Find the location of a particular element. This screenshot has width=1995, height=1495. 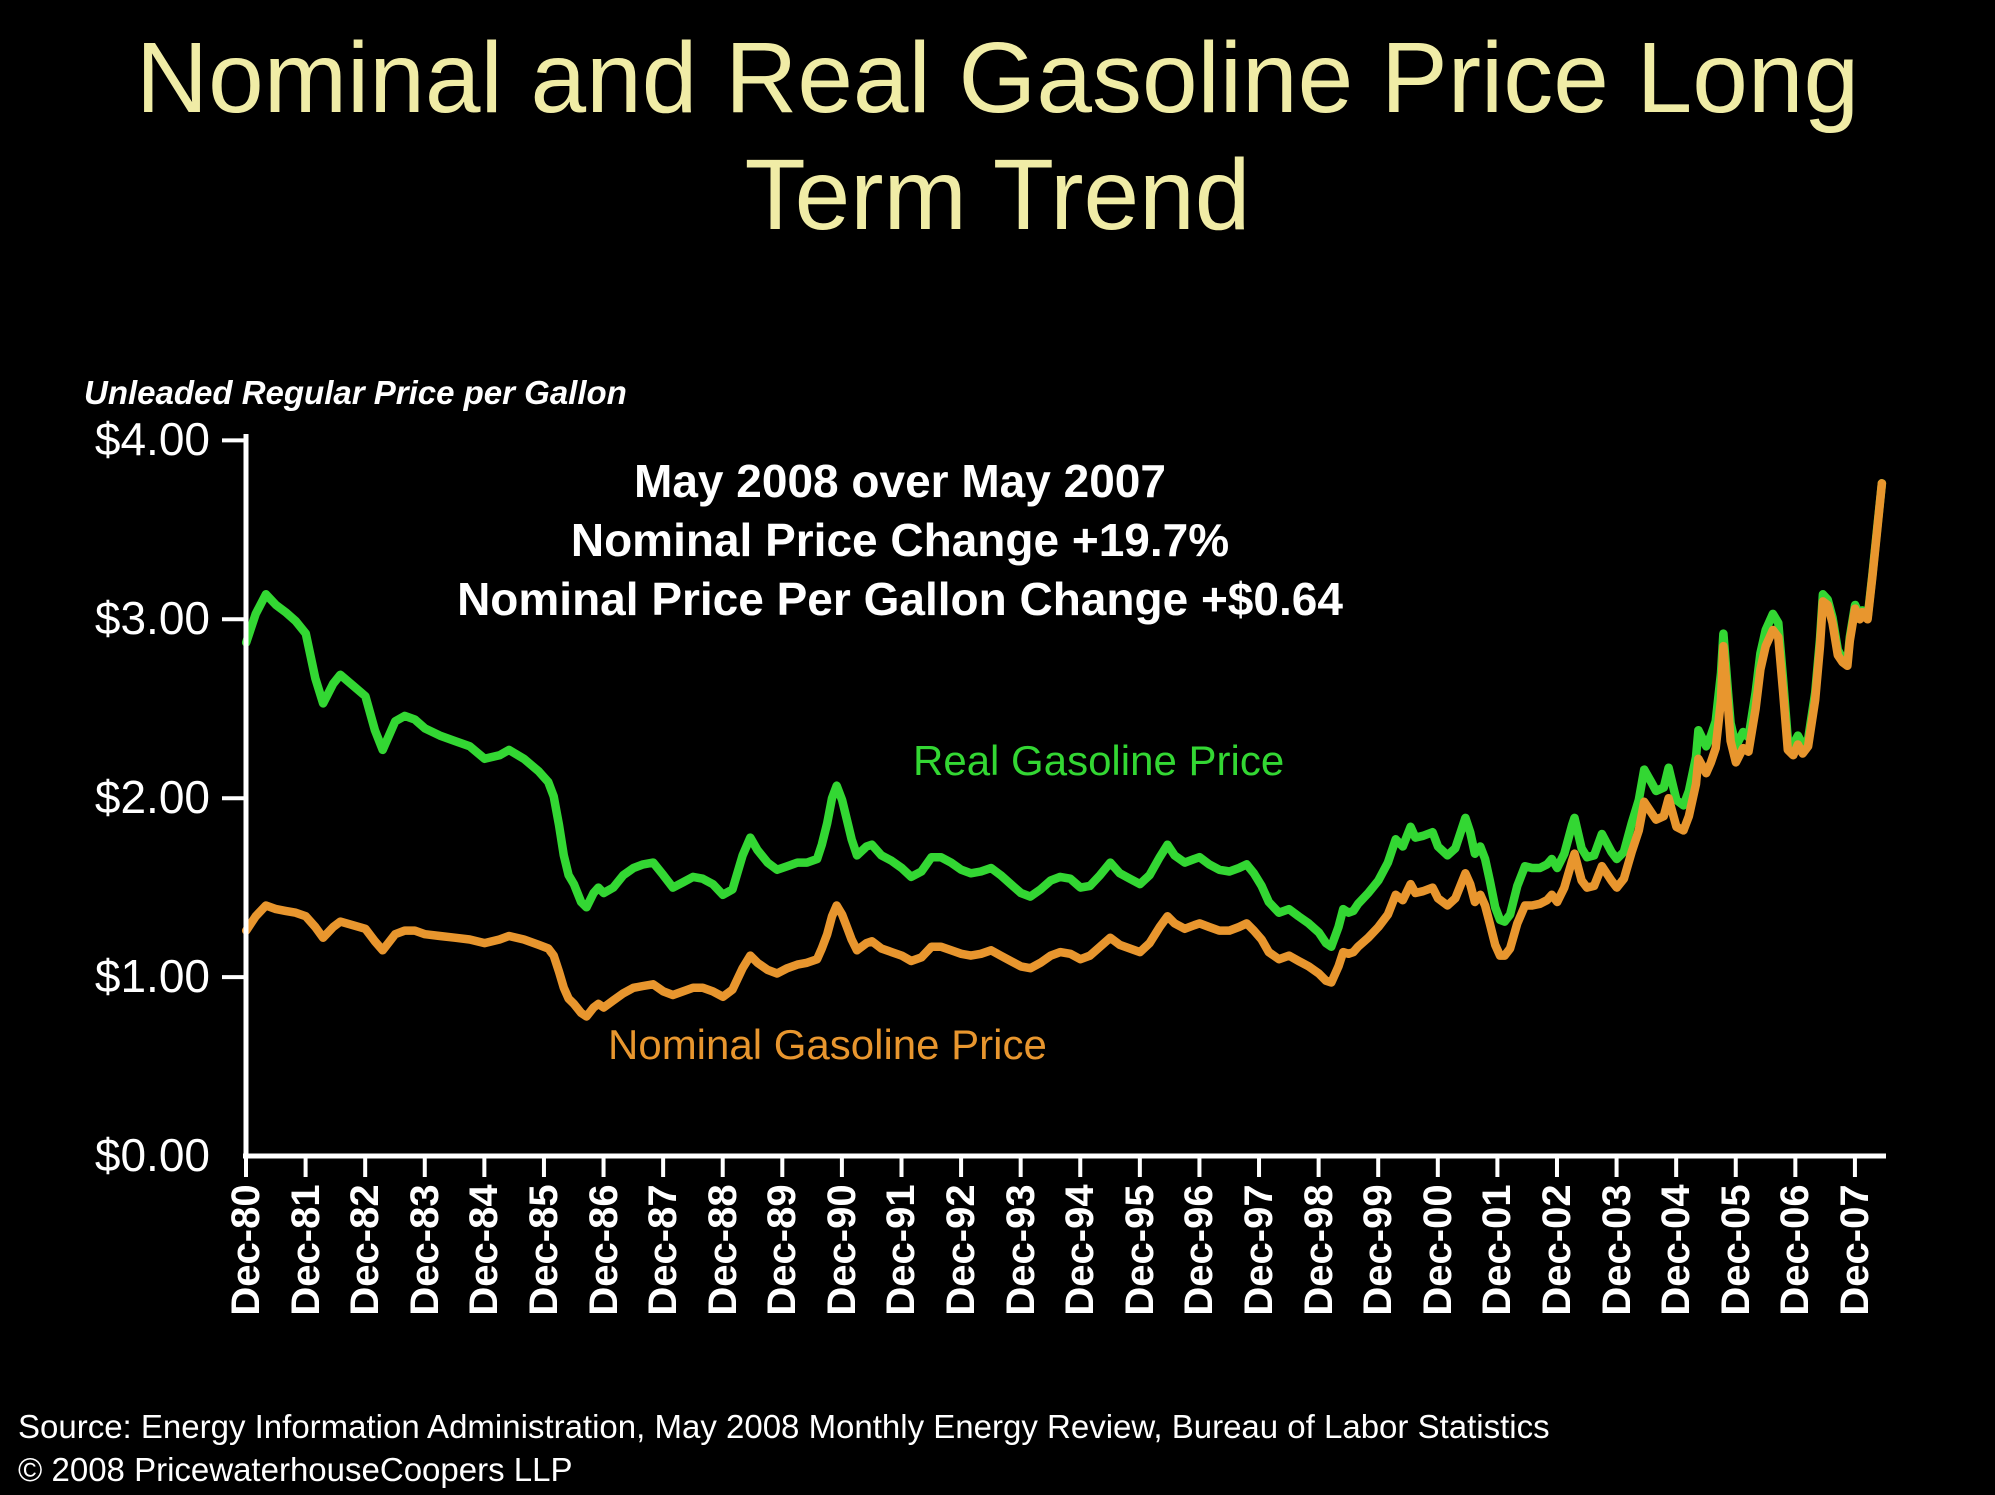

x-tick-label: Dec-82 is located at coordinates (365, 1250).